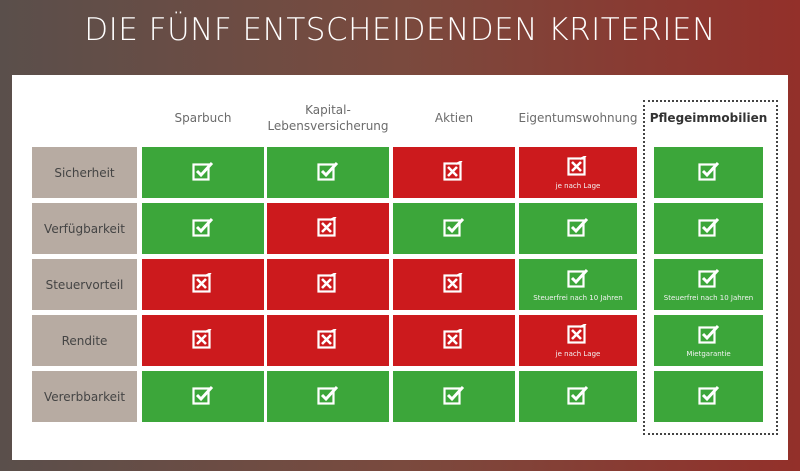 Image resolution: width=800 pixels, height=471 pixels. I want to click on row-label: Steuervorteil, so click(84, 284).